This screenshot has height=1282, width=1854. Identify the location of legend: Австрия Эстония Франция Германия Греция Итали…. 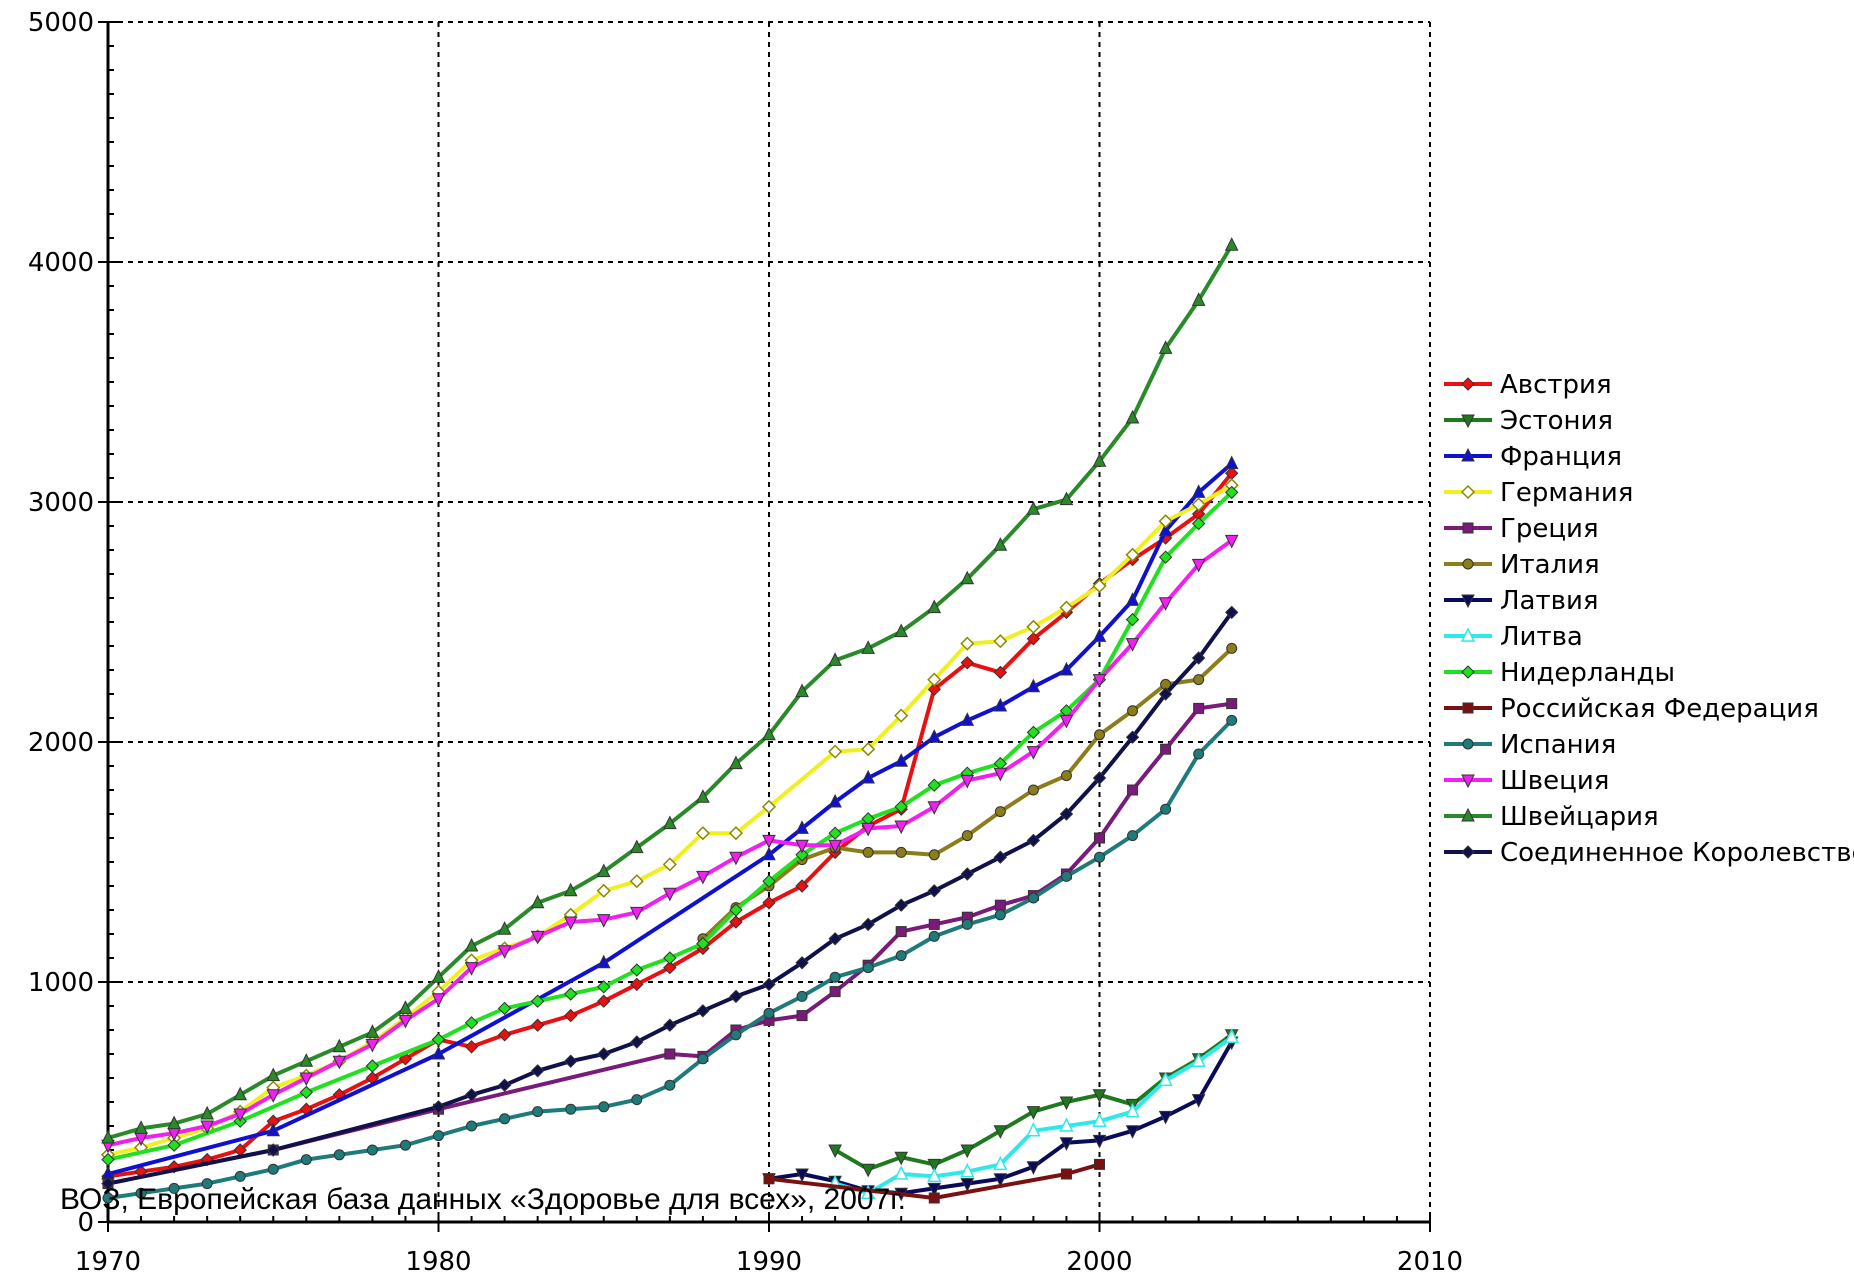
(1649, 619).